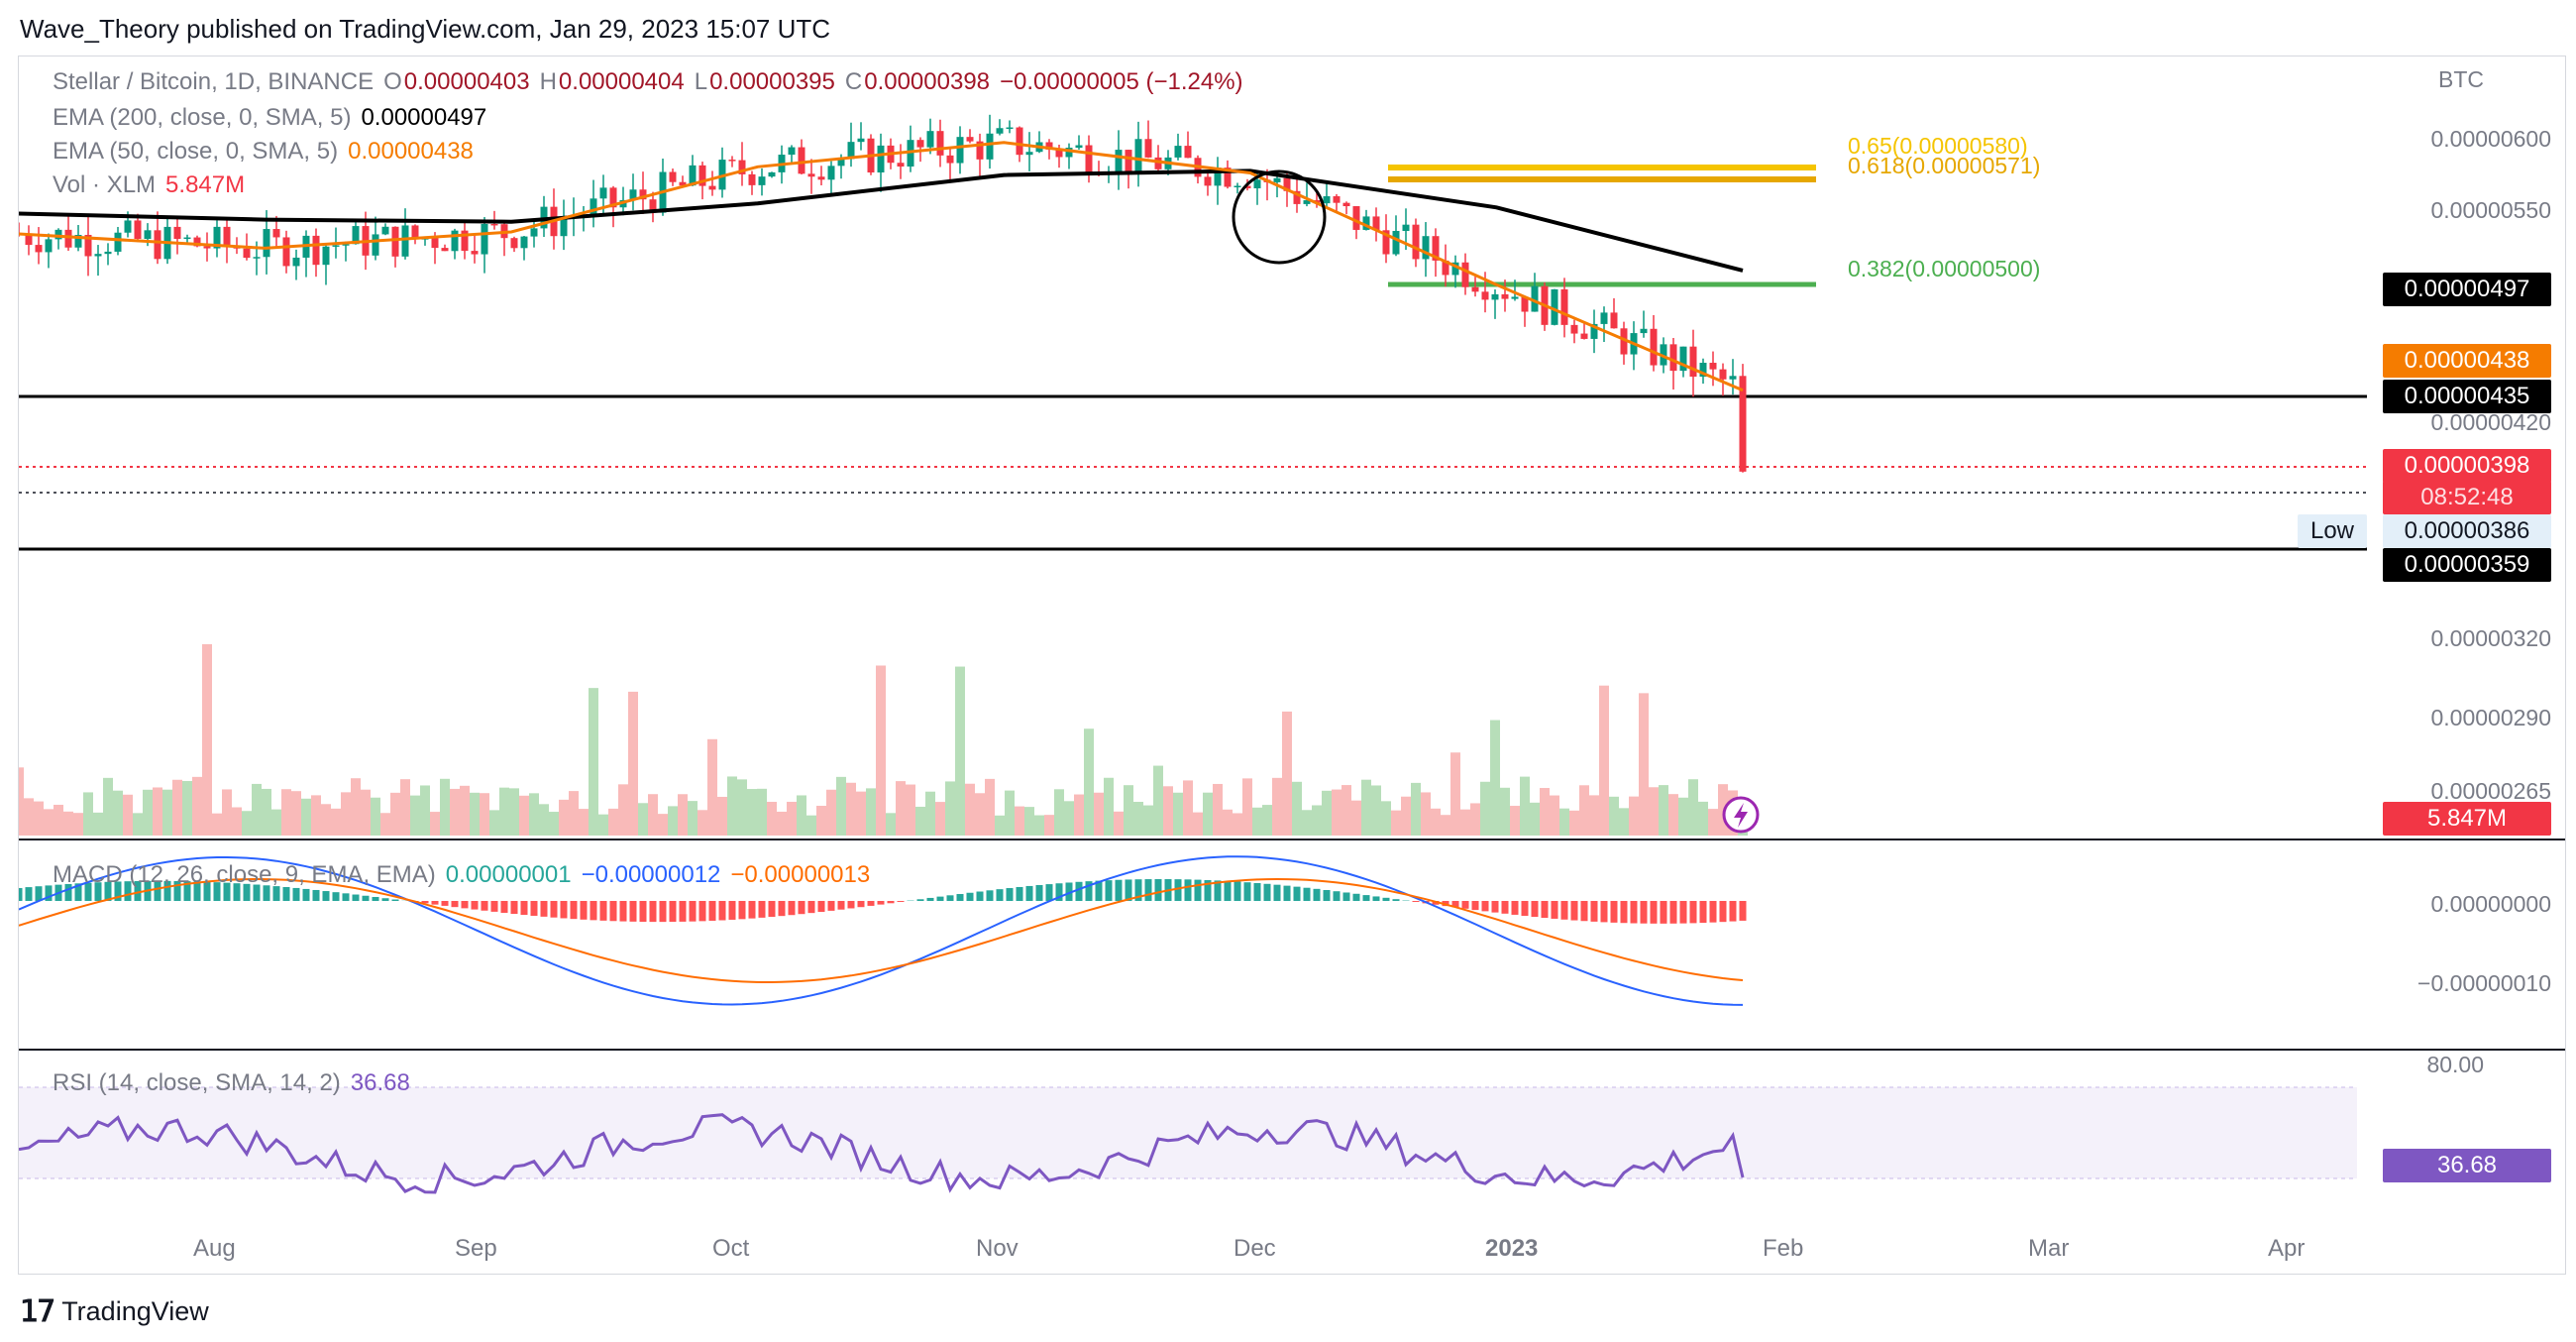  I want to click on lightning-icon, so click(1741, 815).